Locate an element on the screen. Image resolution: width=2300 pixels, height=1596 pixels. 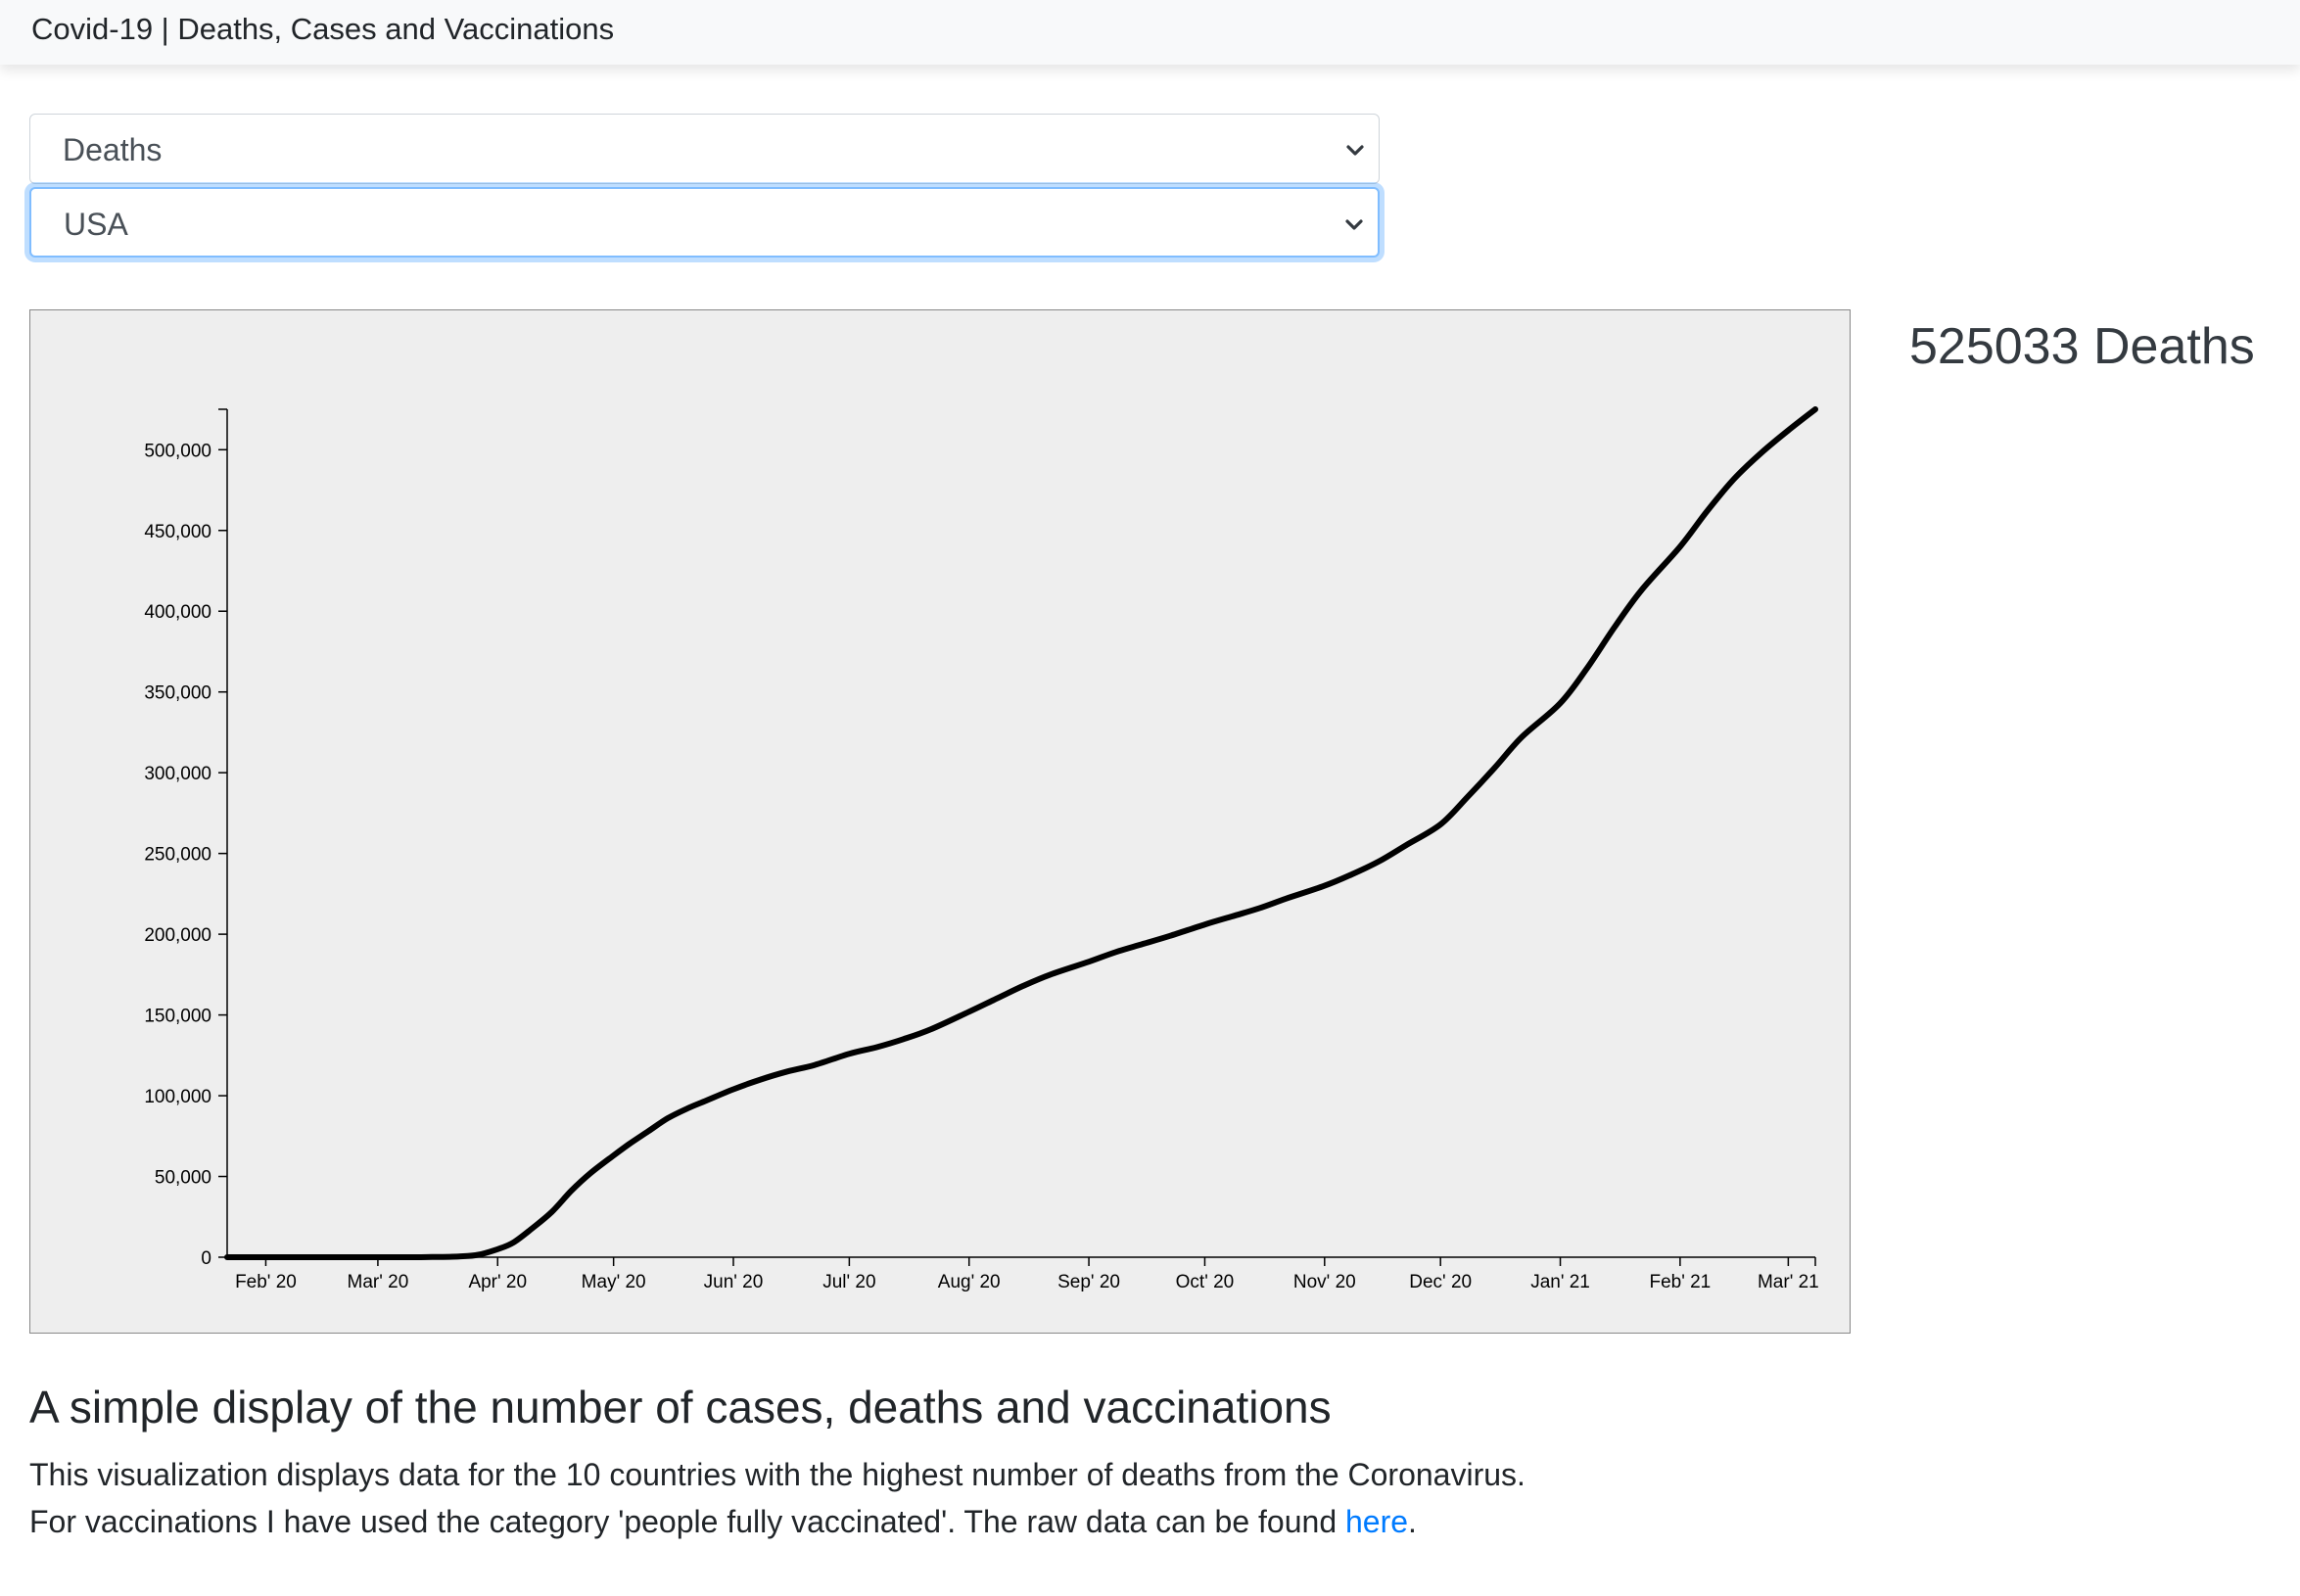
y-tick-label: 0 is located at coordinates (206, 1258).